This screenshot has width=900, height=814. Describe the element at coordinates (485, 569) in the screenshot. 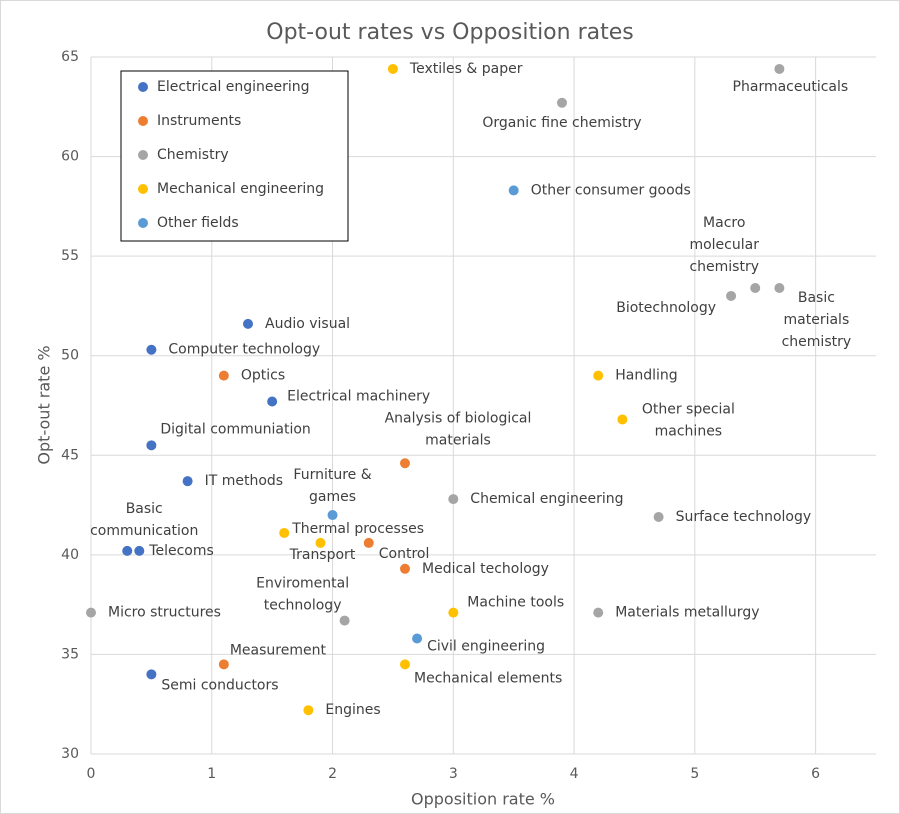

I see `point-label: Medical techology` at that location.